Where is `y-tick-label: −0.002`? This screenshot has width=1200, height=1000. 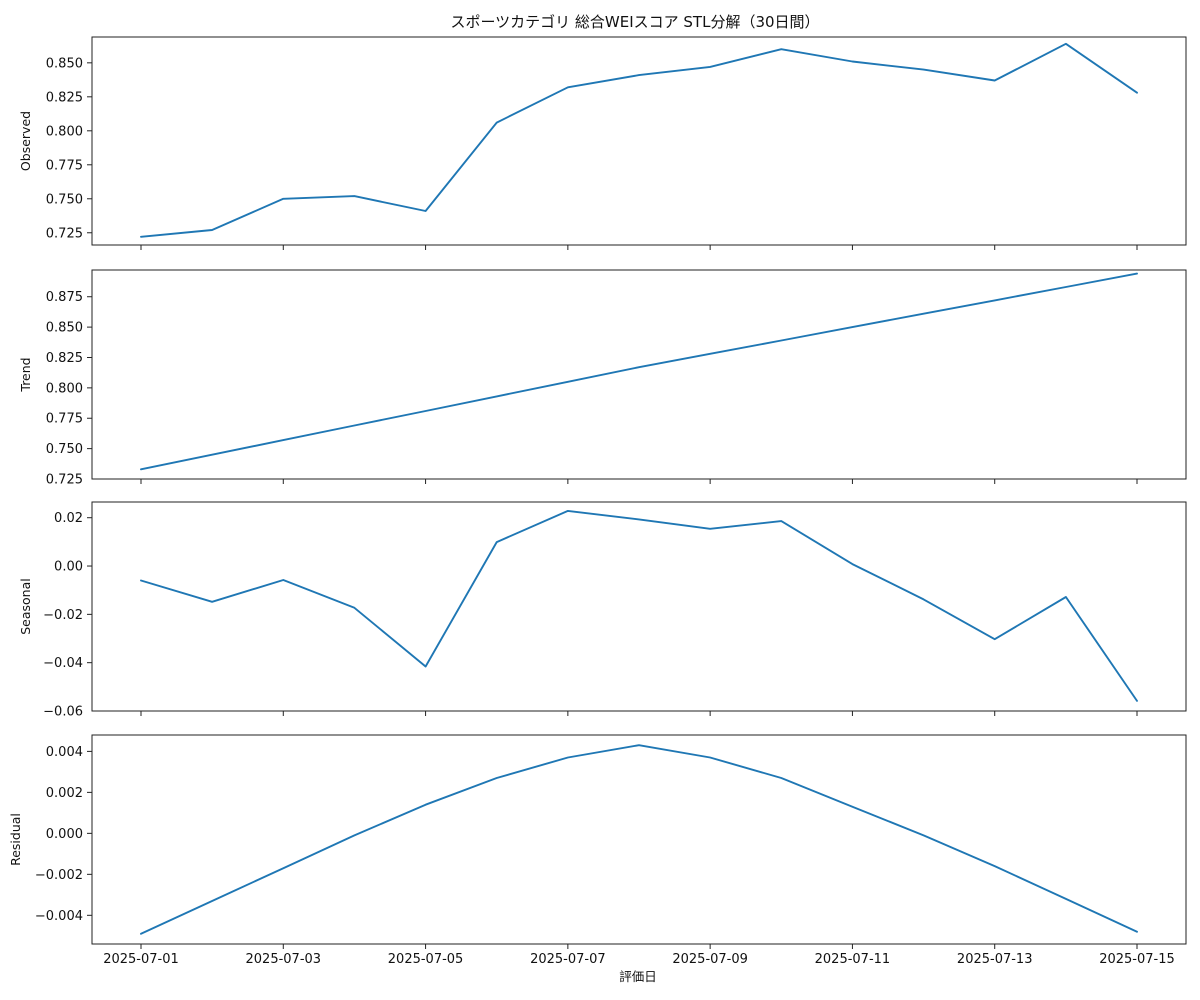
y-tick-label: −0.002 is located at coordinates (59, 875).